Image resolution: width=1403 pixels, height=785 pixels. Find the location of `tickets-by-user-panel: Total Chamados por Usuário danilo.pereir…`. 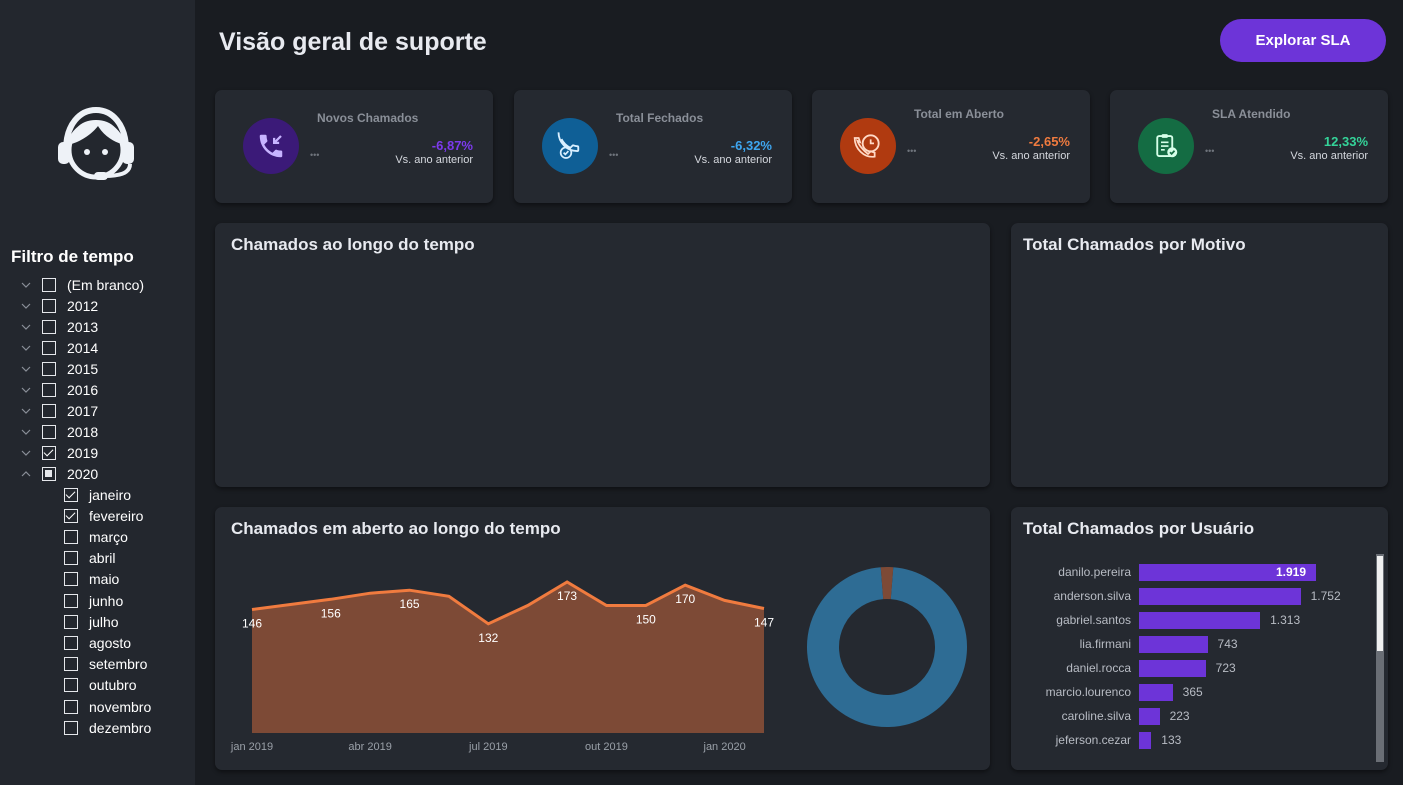

tickets-by-user-panel: Total Chamados por Usuário danilo.pereir… is located at coordinates (1199, 638).